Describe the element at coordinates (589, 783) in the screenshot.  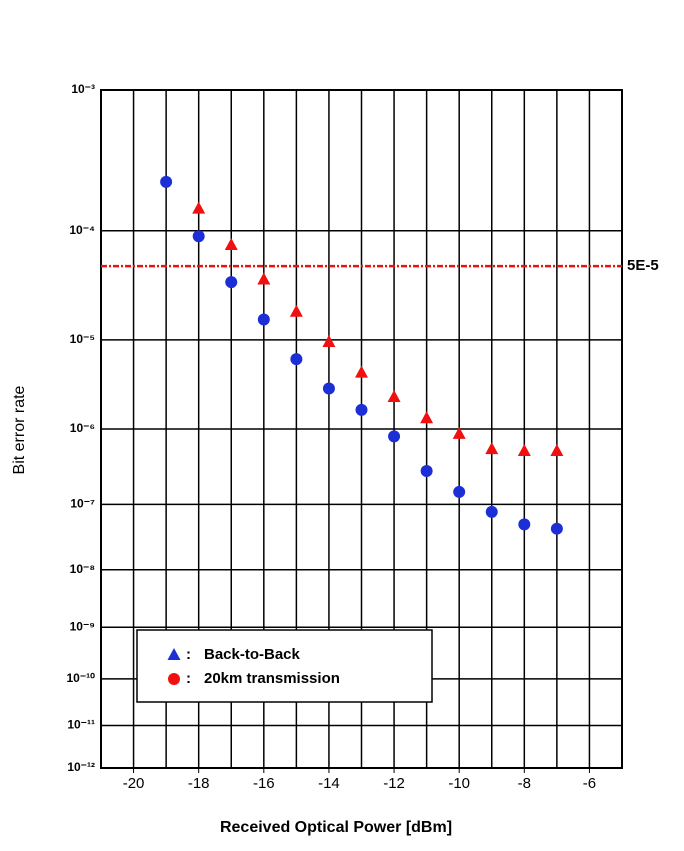
I see `x-tick-label: -6` at that location.